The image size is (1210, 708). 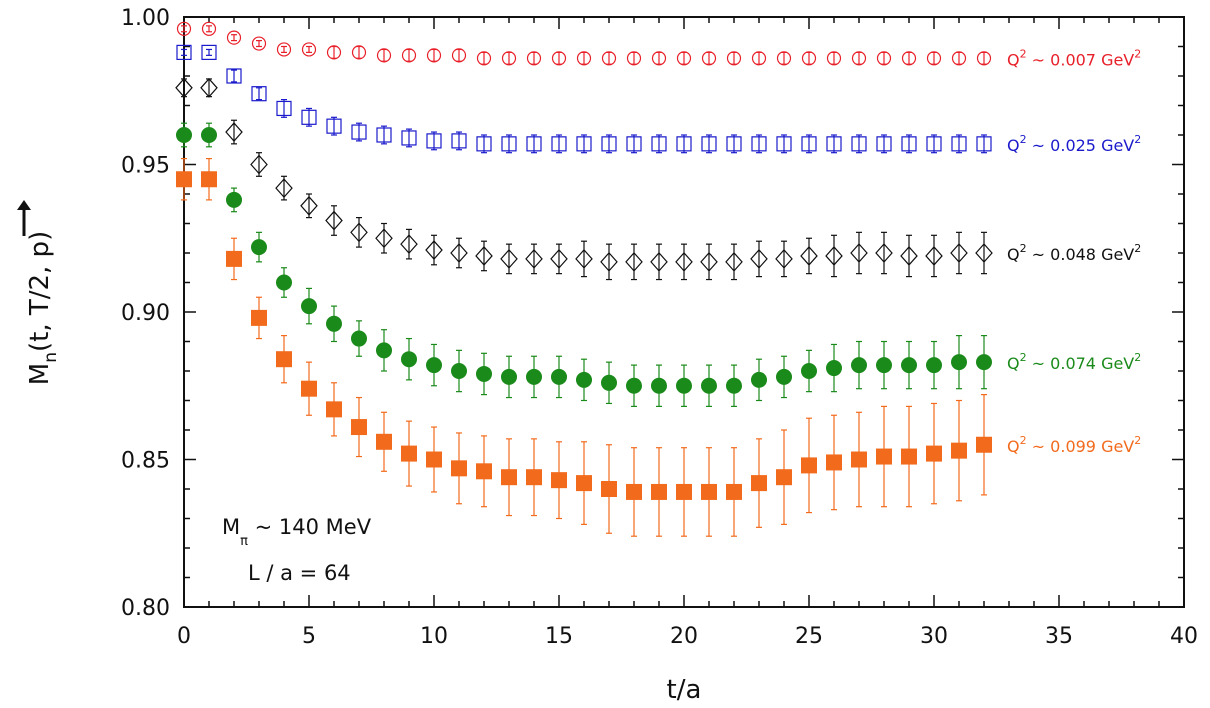 What do you see at coordinates (145, 18) in the screenshot?
I see `y-tick-label: 1.00` at bounding box center [145, 18].